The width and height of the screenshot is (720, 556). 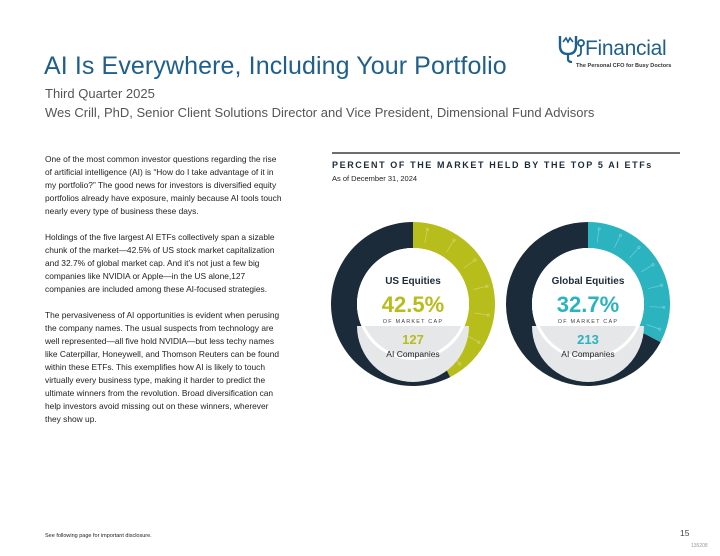 I want to click on logo-wordmark: Financial, so click(x=626, y=48).